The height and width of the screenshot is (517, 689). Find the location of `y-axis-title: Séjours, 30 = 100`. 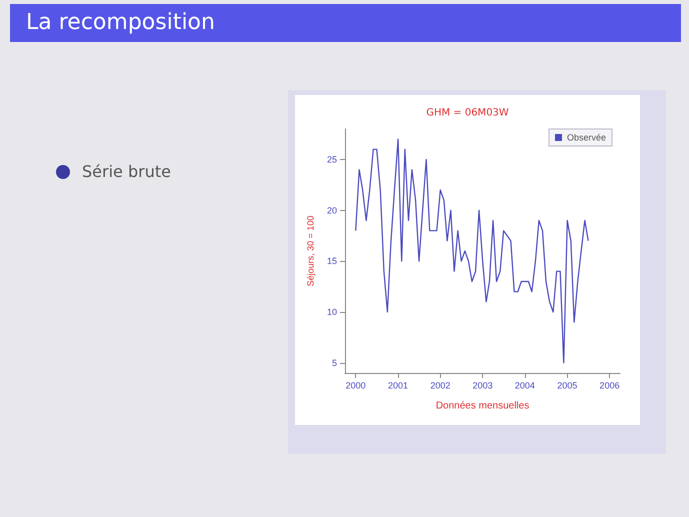

y-axis-title: Séjours, 30 = 100 is located at coordinates (311, 251).